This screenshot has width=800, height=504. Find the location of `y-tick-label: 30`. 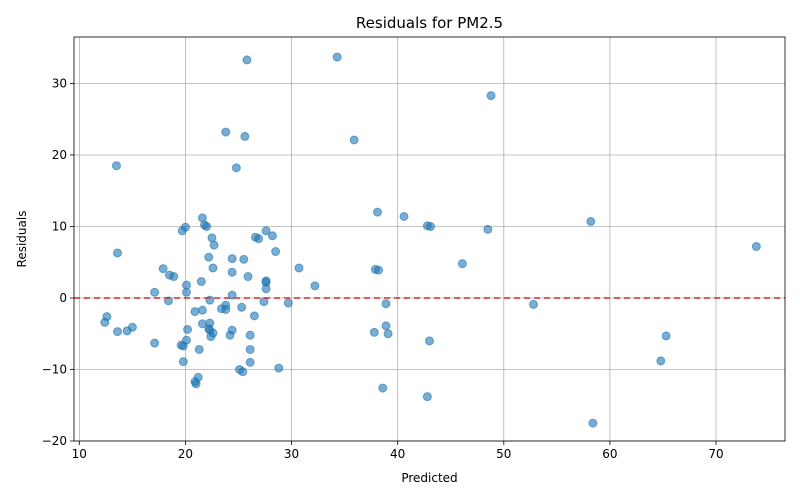

y-tick-label: 30 is located at coordinates (59, 83).